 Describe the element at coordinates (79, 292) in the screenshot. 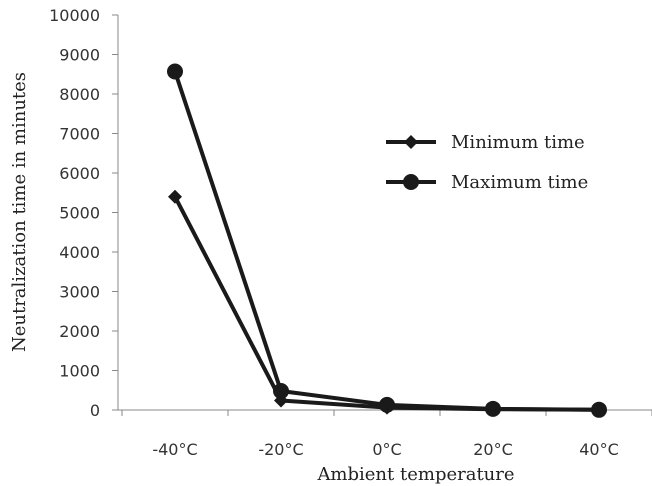

I see `y-tick-label: 3000` at that location.